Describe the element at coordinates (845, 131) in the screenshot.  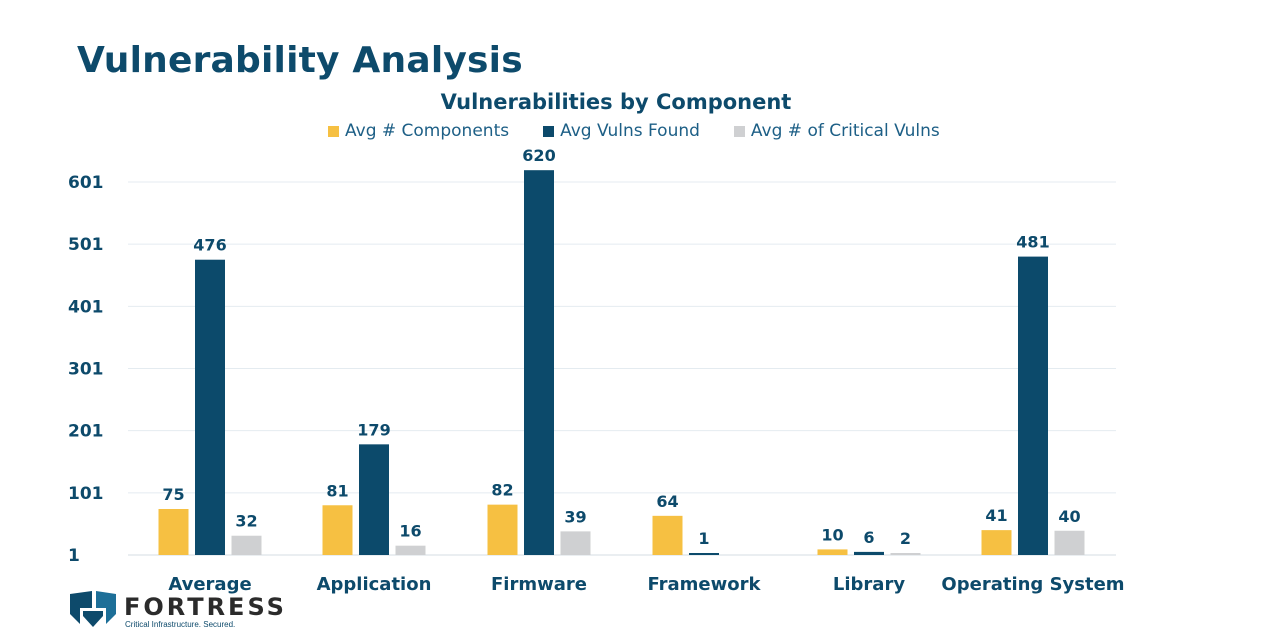
I see `legend-label-critical-vulns: Avg # of Critical Vulns` at that location.